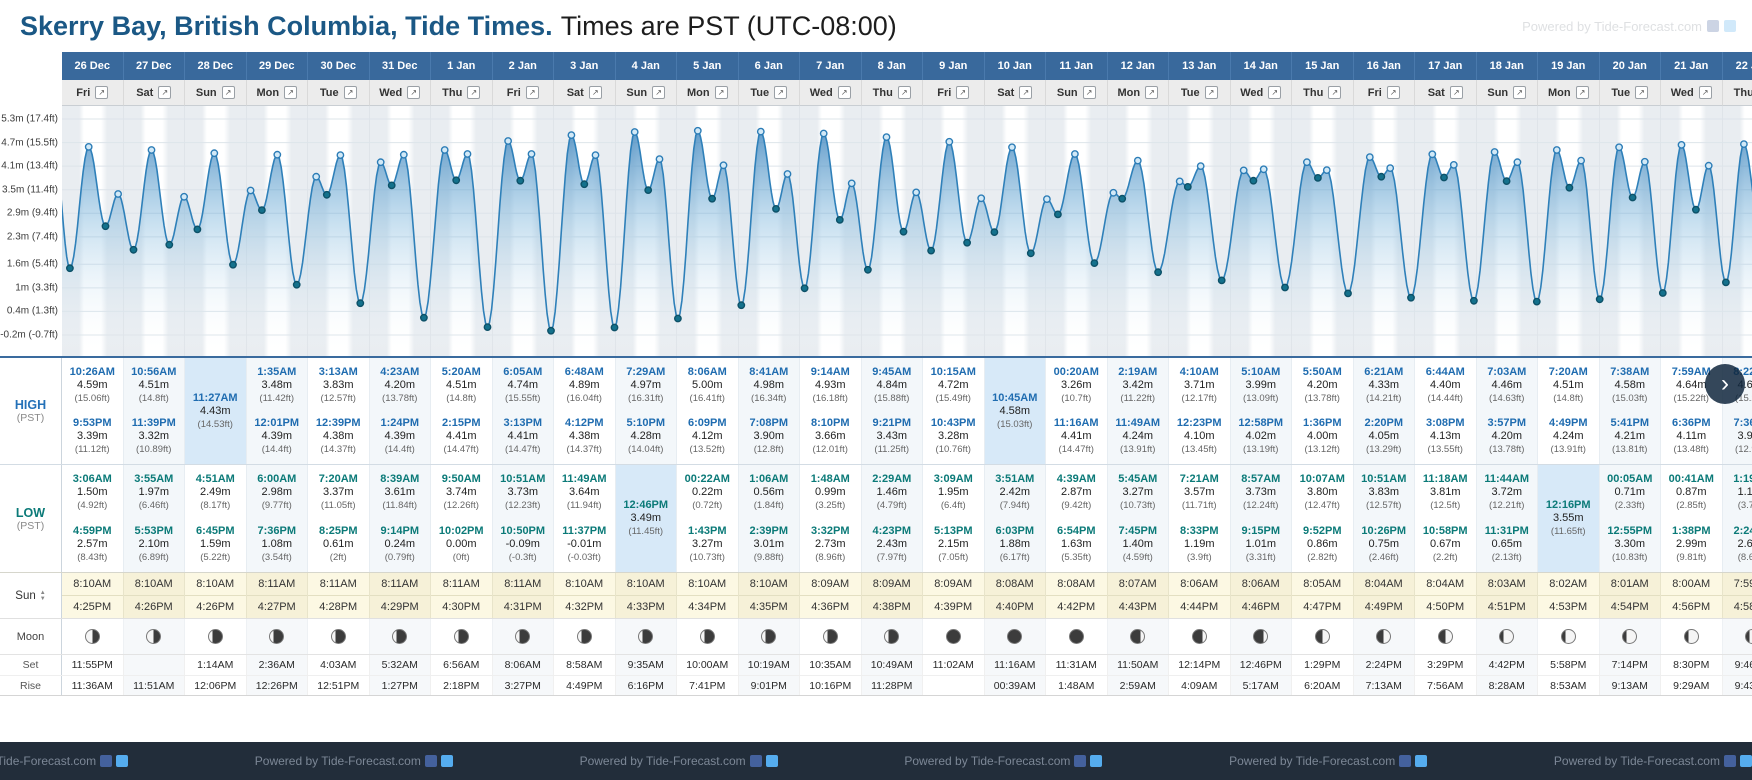 This screenshot has width=1752, height=780. What do you see at coordinates (831, 66) in the screenshot?
I see `date-header-cell: 7 Jan` at bounding box center [831, 66].